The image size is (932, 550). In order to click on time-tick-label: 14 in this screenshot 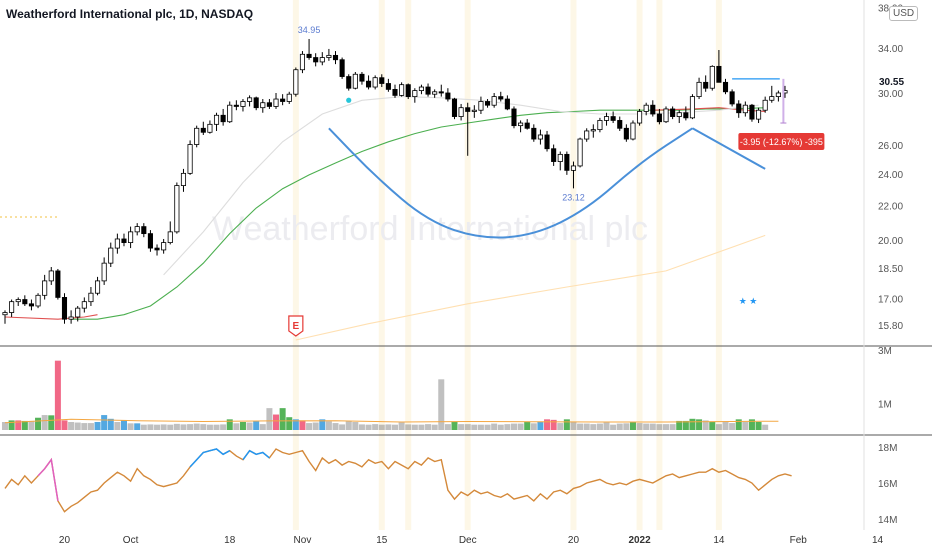, I will do `click(719, 540)`.